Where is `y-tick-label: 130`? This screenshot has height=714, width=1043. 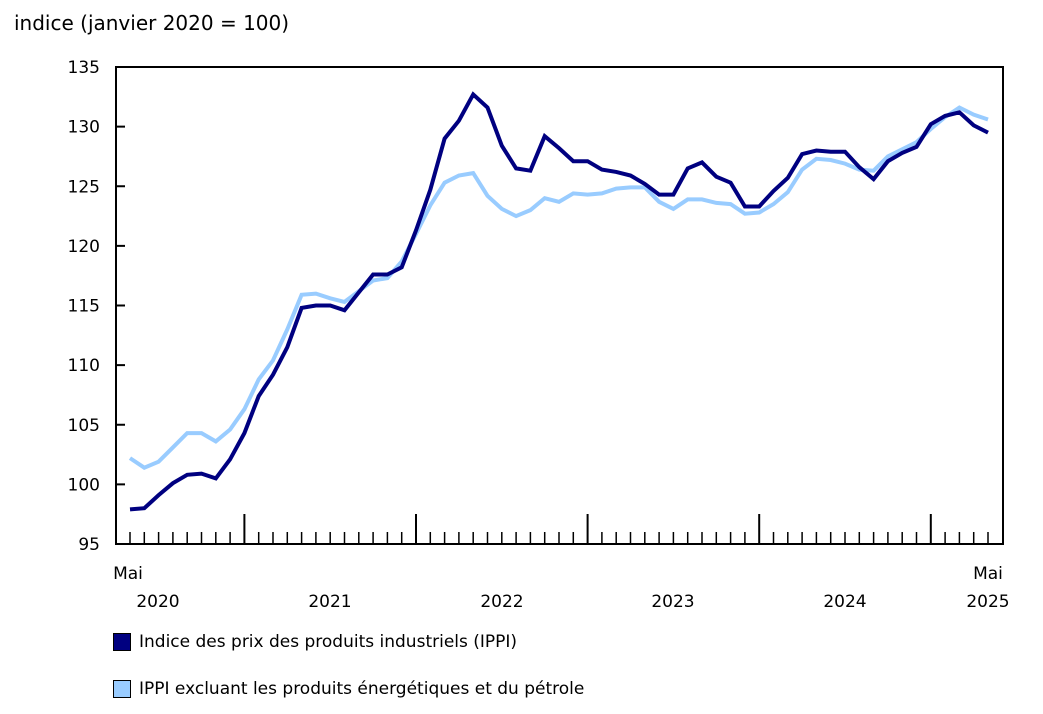
y-tick-label: 130 is located at coordinates (84, 128).